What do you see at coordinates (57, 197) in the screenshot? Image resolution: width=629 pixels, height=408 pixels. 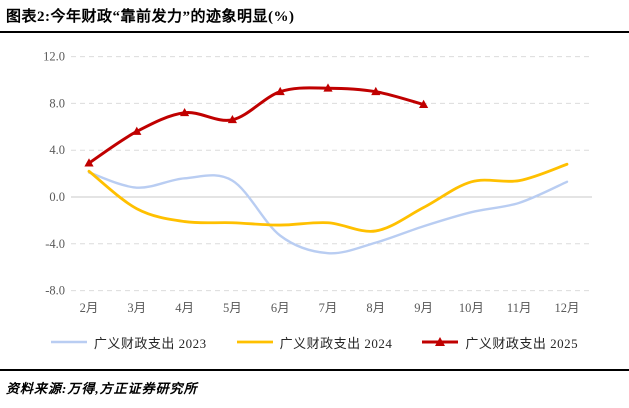 I see `y-tick-label: 0.0` at bounding box center [57, 197].